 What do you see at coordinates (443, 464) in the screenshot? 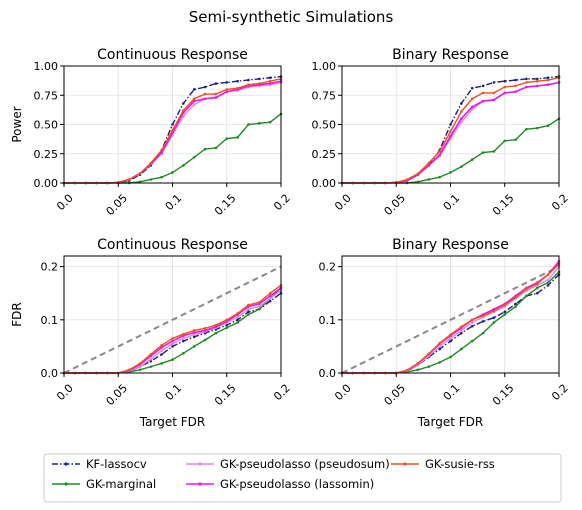
I see `legend-item-gk-susie-rss: GK-susie-rss` at bounding box center [443, 464].